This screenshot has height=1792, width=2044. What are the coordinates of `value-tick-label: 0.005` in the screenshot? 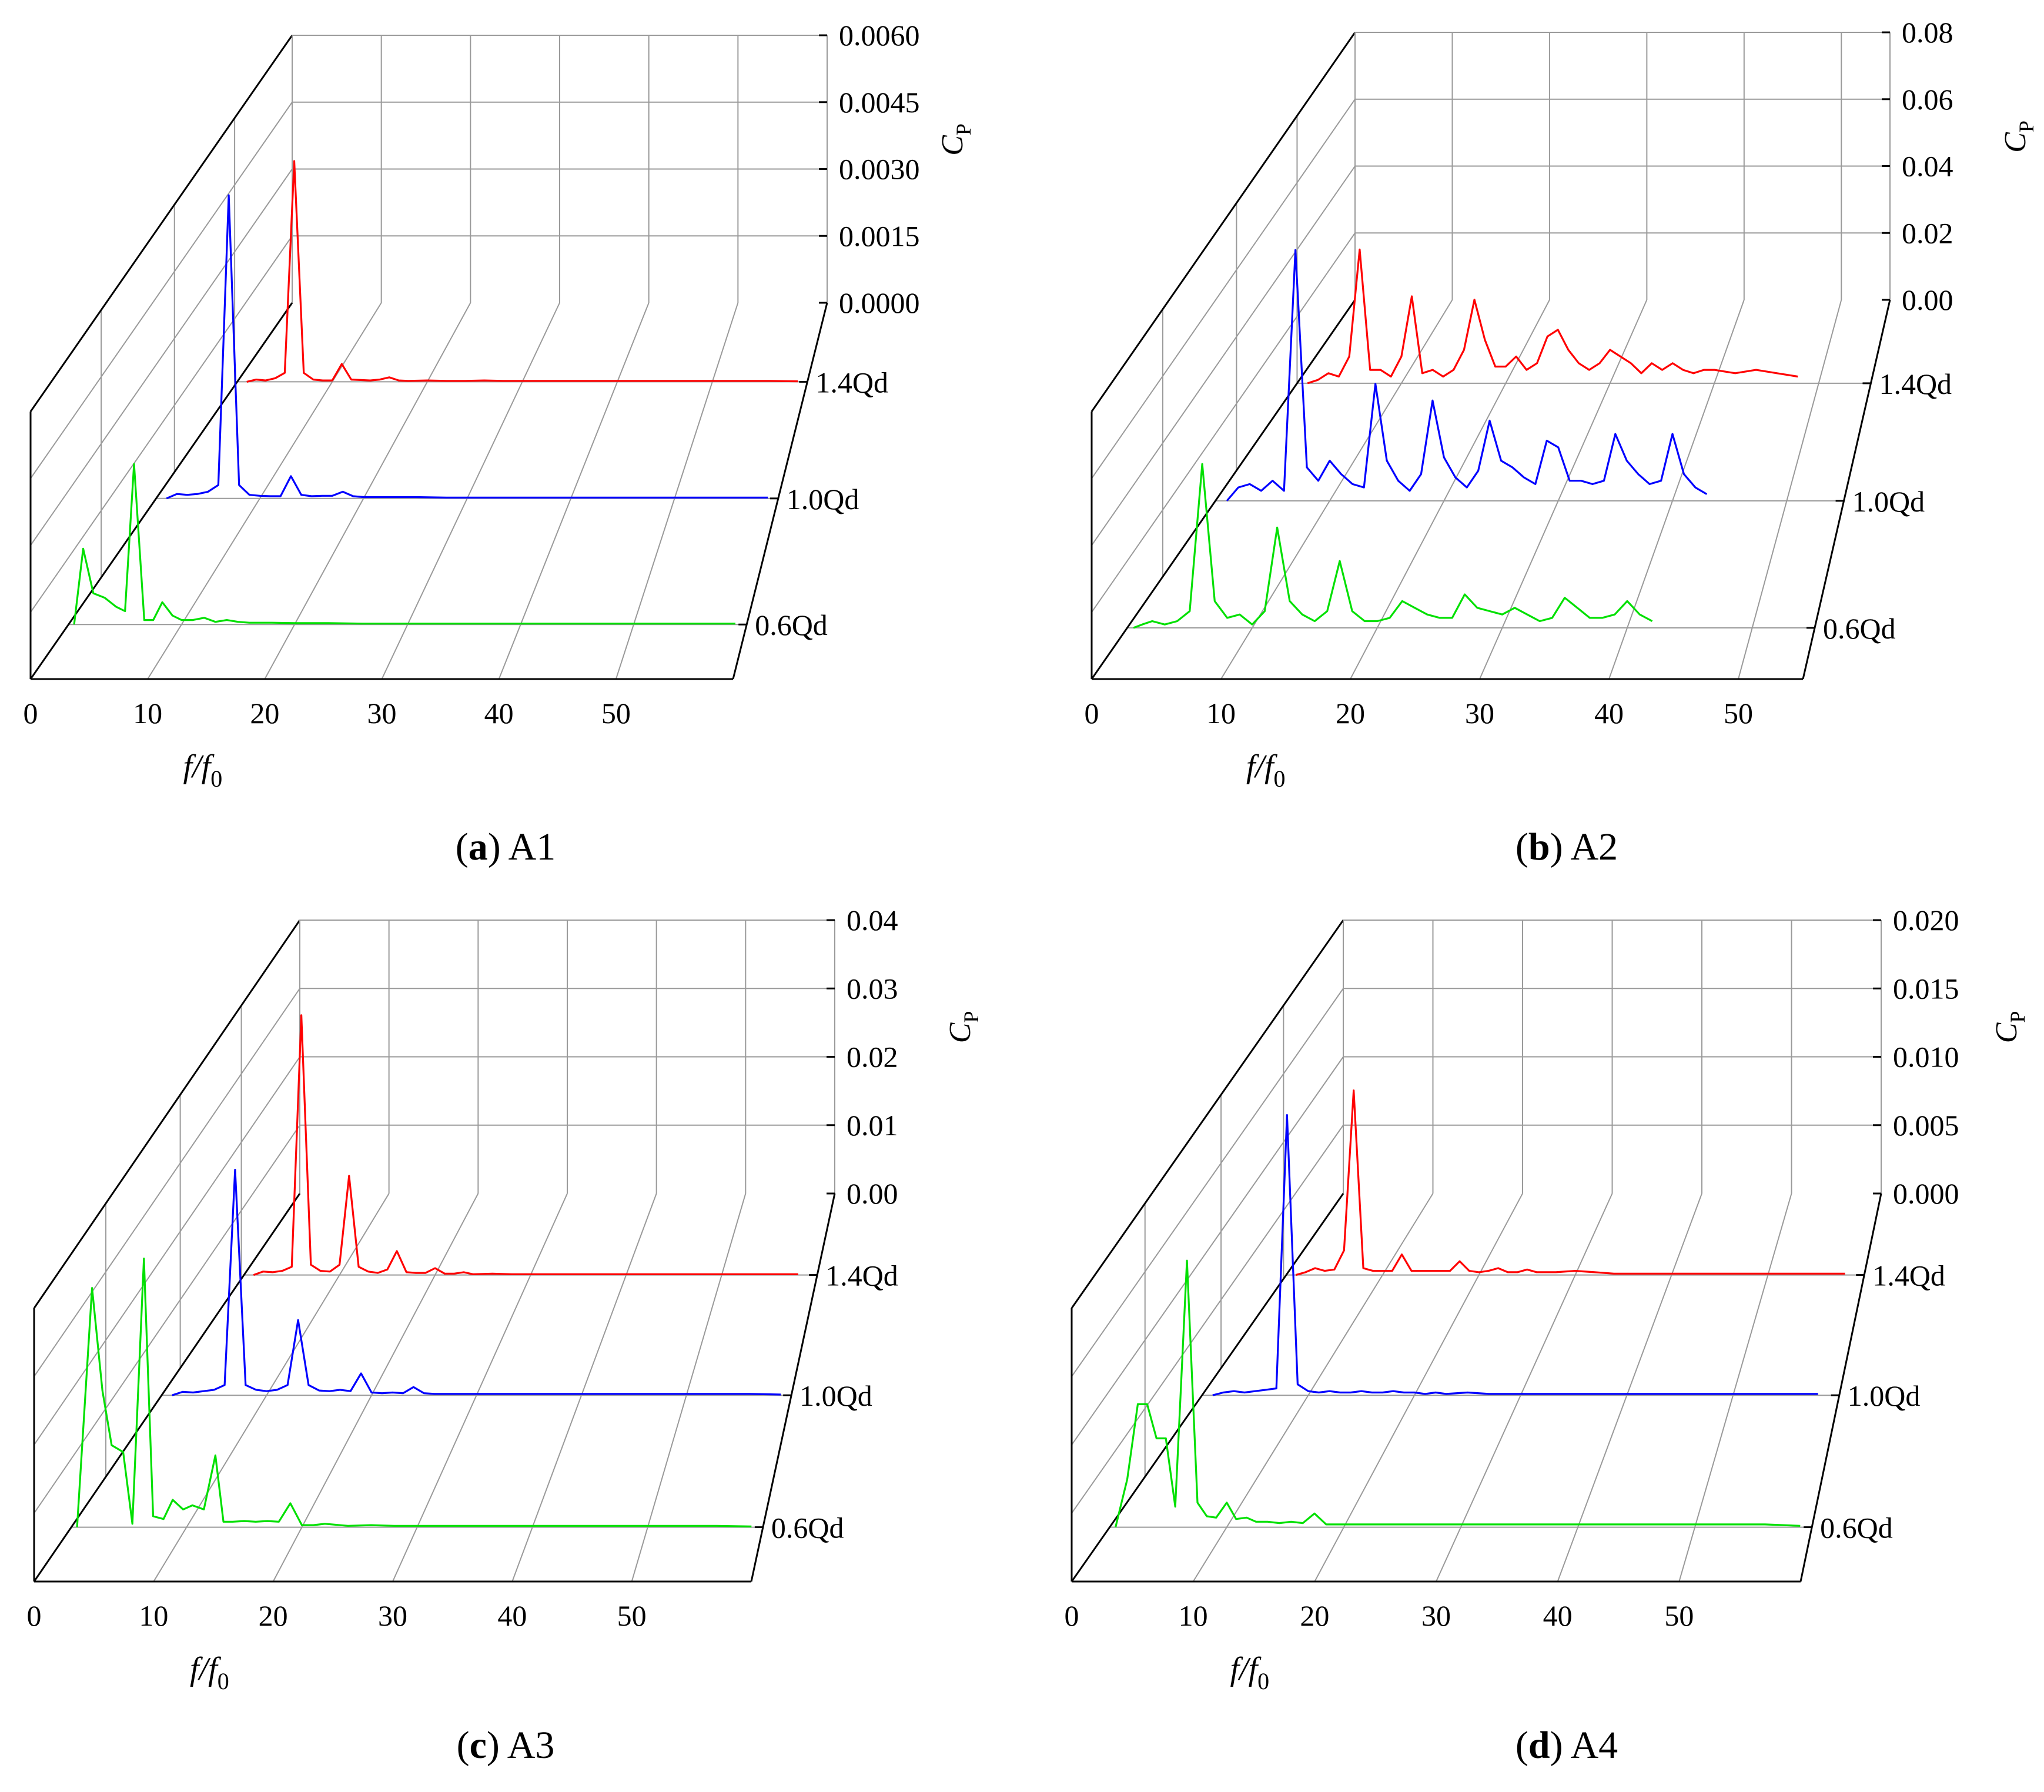 It's located at (1926, 1125).